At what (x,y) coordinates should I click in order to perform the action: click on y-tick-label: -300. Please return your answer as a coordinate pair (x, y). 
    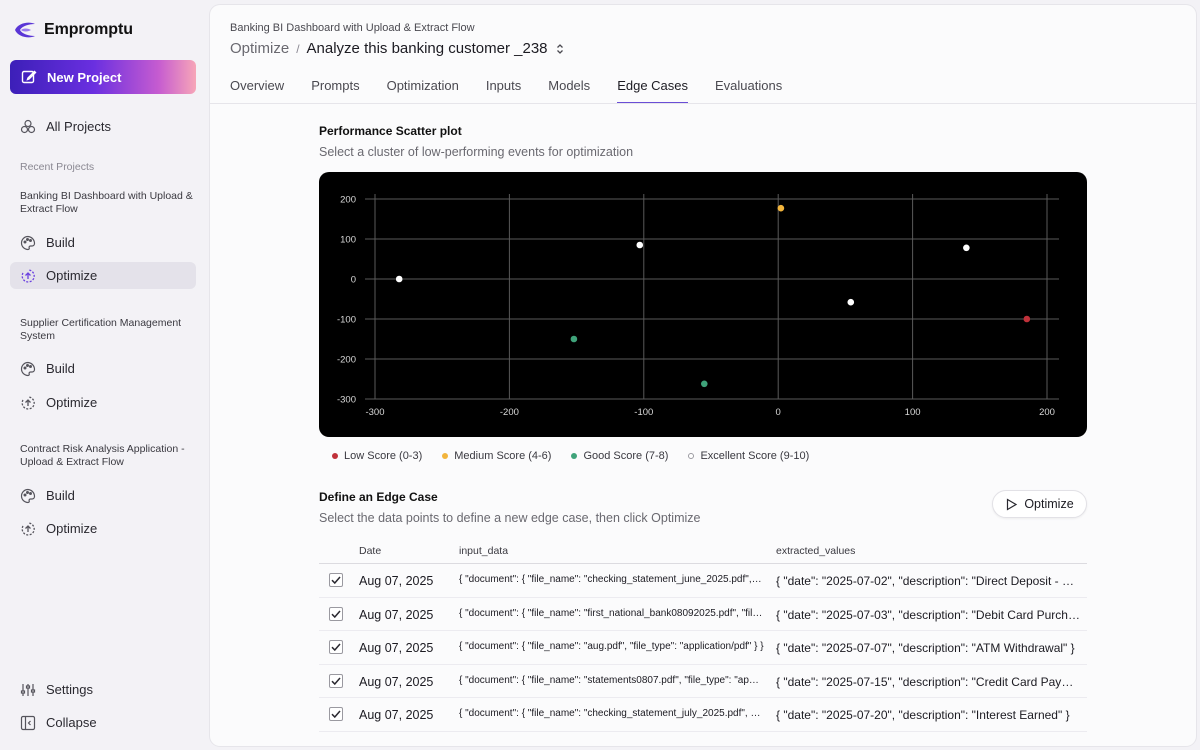
    Looking at the image, I should click on (346, 400).